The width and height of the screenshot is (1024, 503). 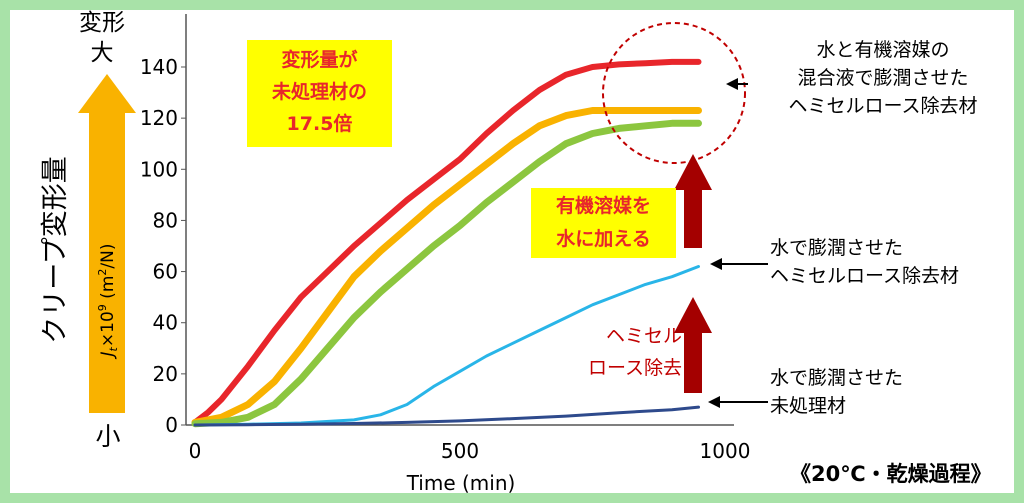 What do you see at coordinates (102, 23) in the screenshot?
I see `deformation-top-label: 変形` at bounding box center [102, 23].